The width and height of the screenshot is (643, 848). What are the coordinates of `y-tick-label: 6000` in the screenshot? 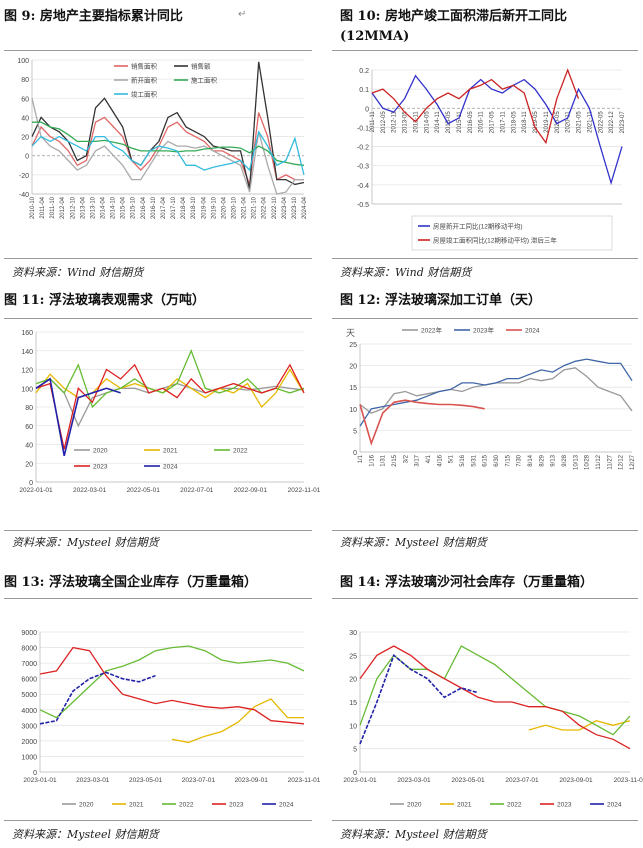 It's located at (29, 680).